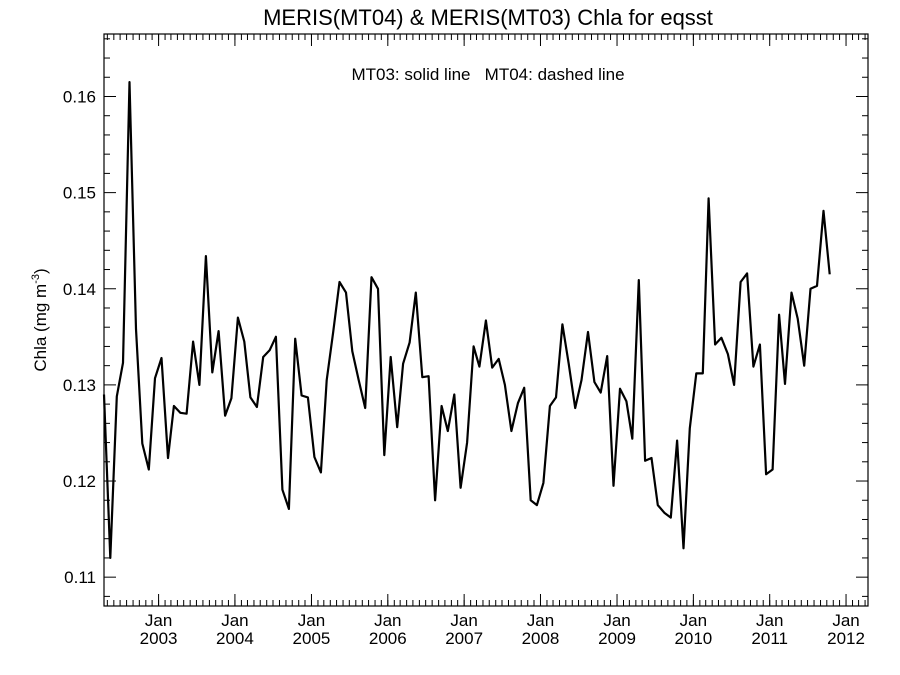  What do you see at coordinates (846, 638) in the screenshot?
I see `x-tick-label-year: 2012` at bounding box center [846, 638].